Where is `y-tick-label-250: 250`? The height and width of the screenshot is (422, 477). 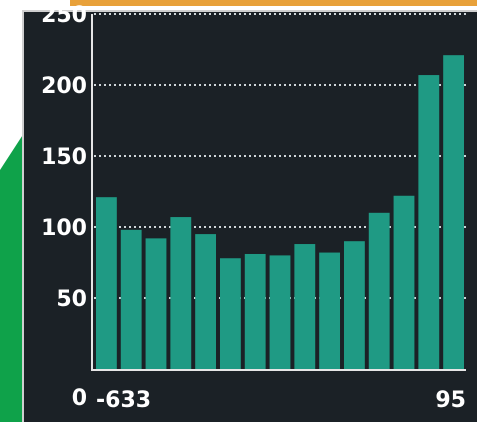
y-tick-label-250: 250 is located at coordinates (64, 15).